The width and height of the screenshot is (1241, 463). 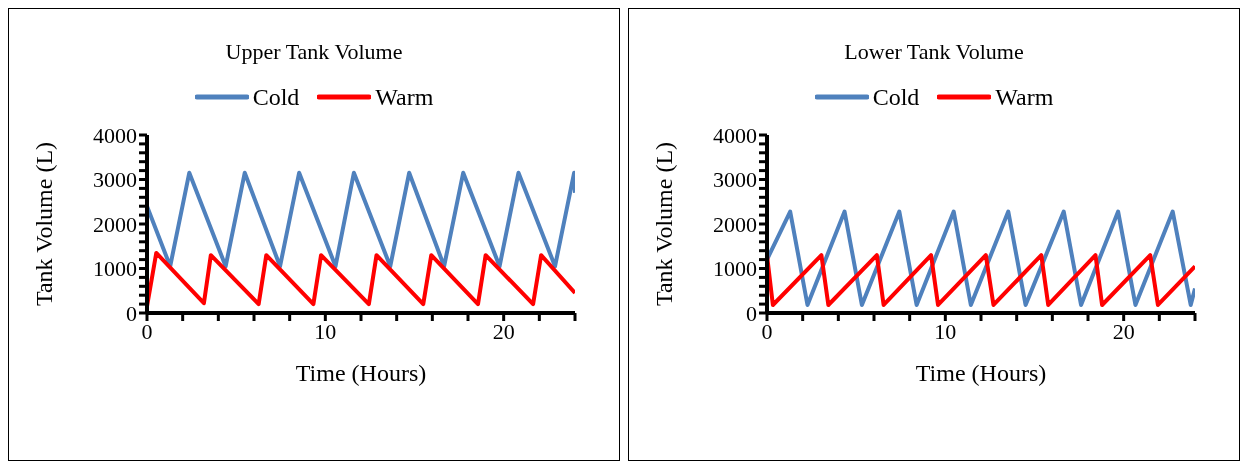 What do you see at coordinates (934, 52) in the screenshot?
I see `chart-title: Lower Tank Volume` at bounding box center [934, 52].